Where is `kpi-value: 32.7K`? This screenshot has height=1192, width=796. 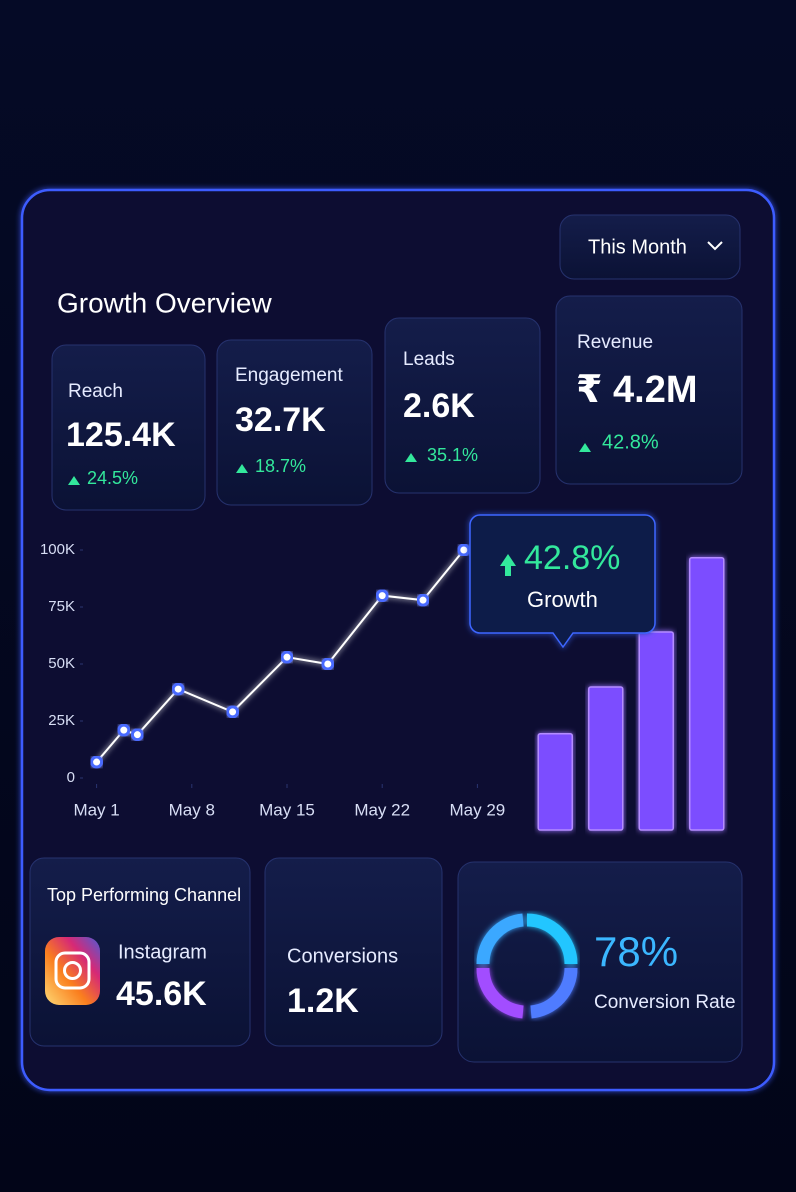
kpi-value: 32.7K is located at coordinates (280, 420).